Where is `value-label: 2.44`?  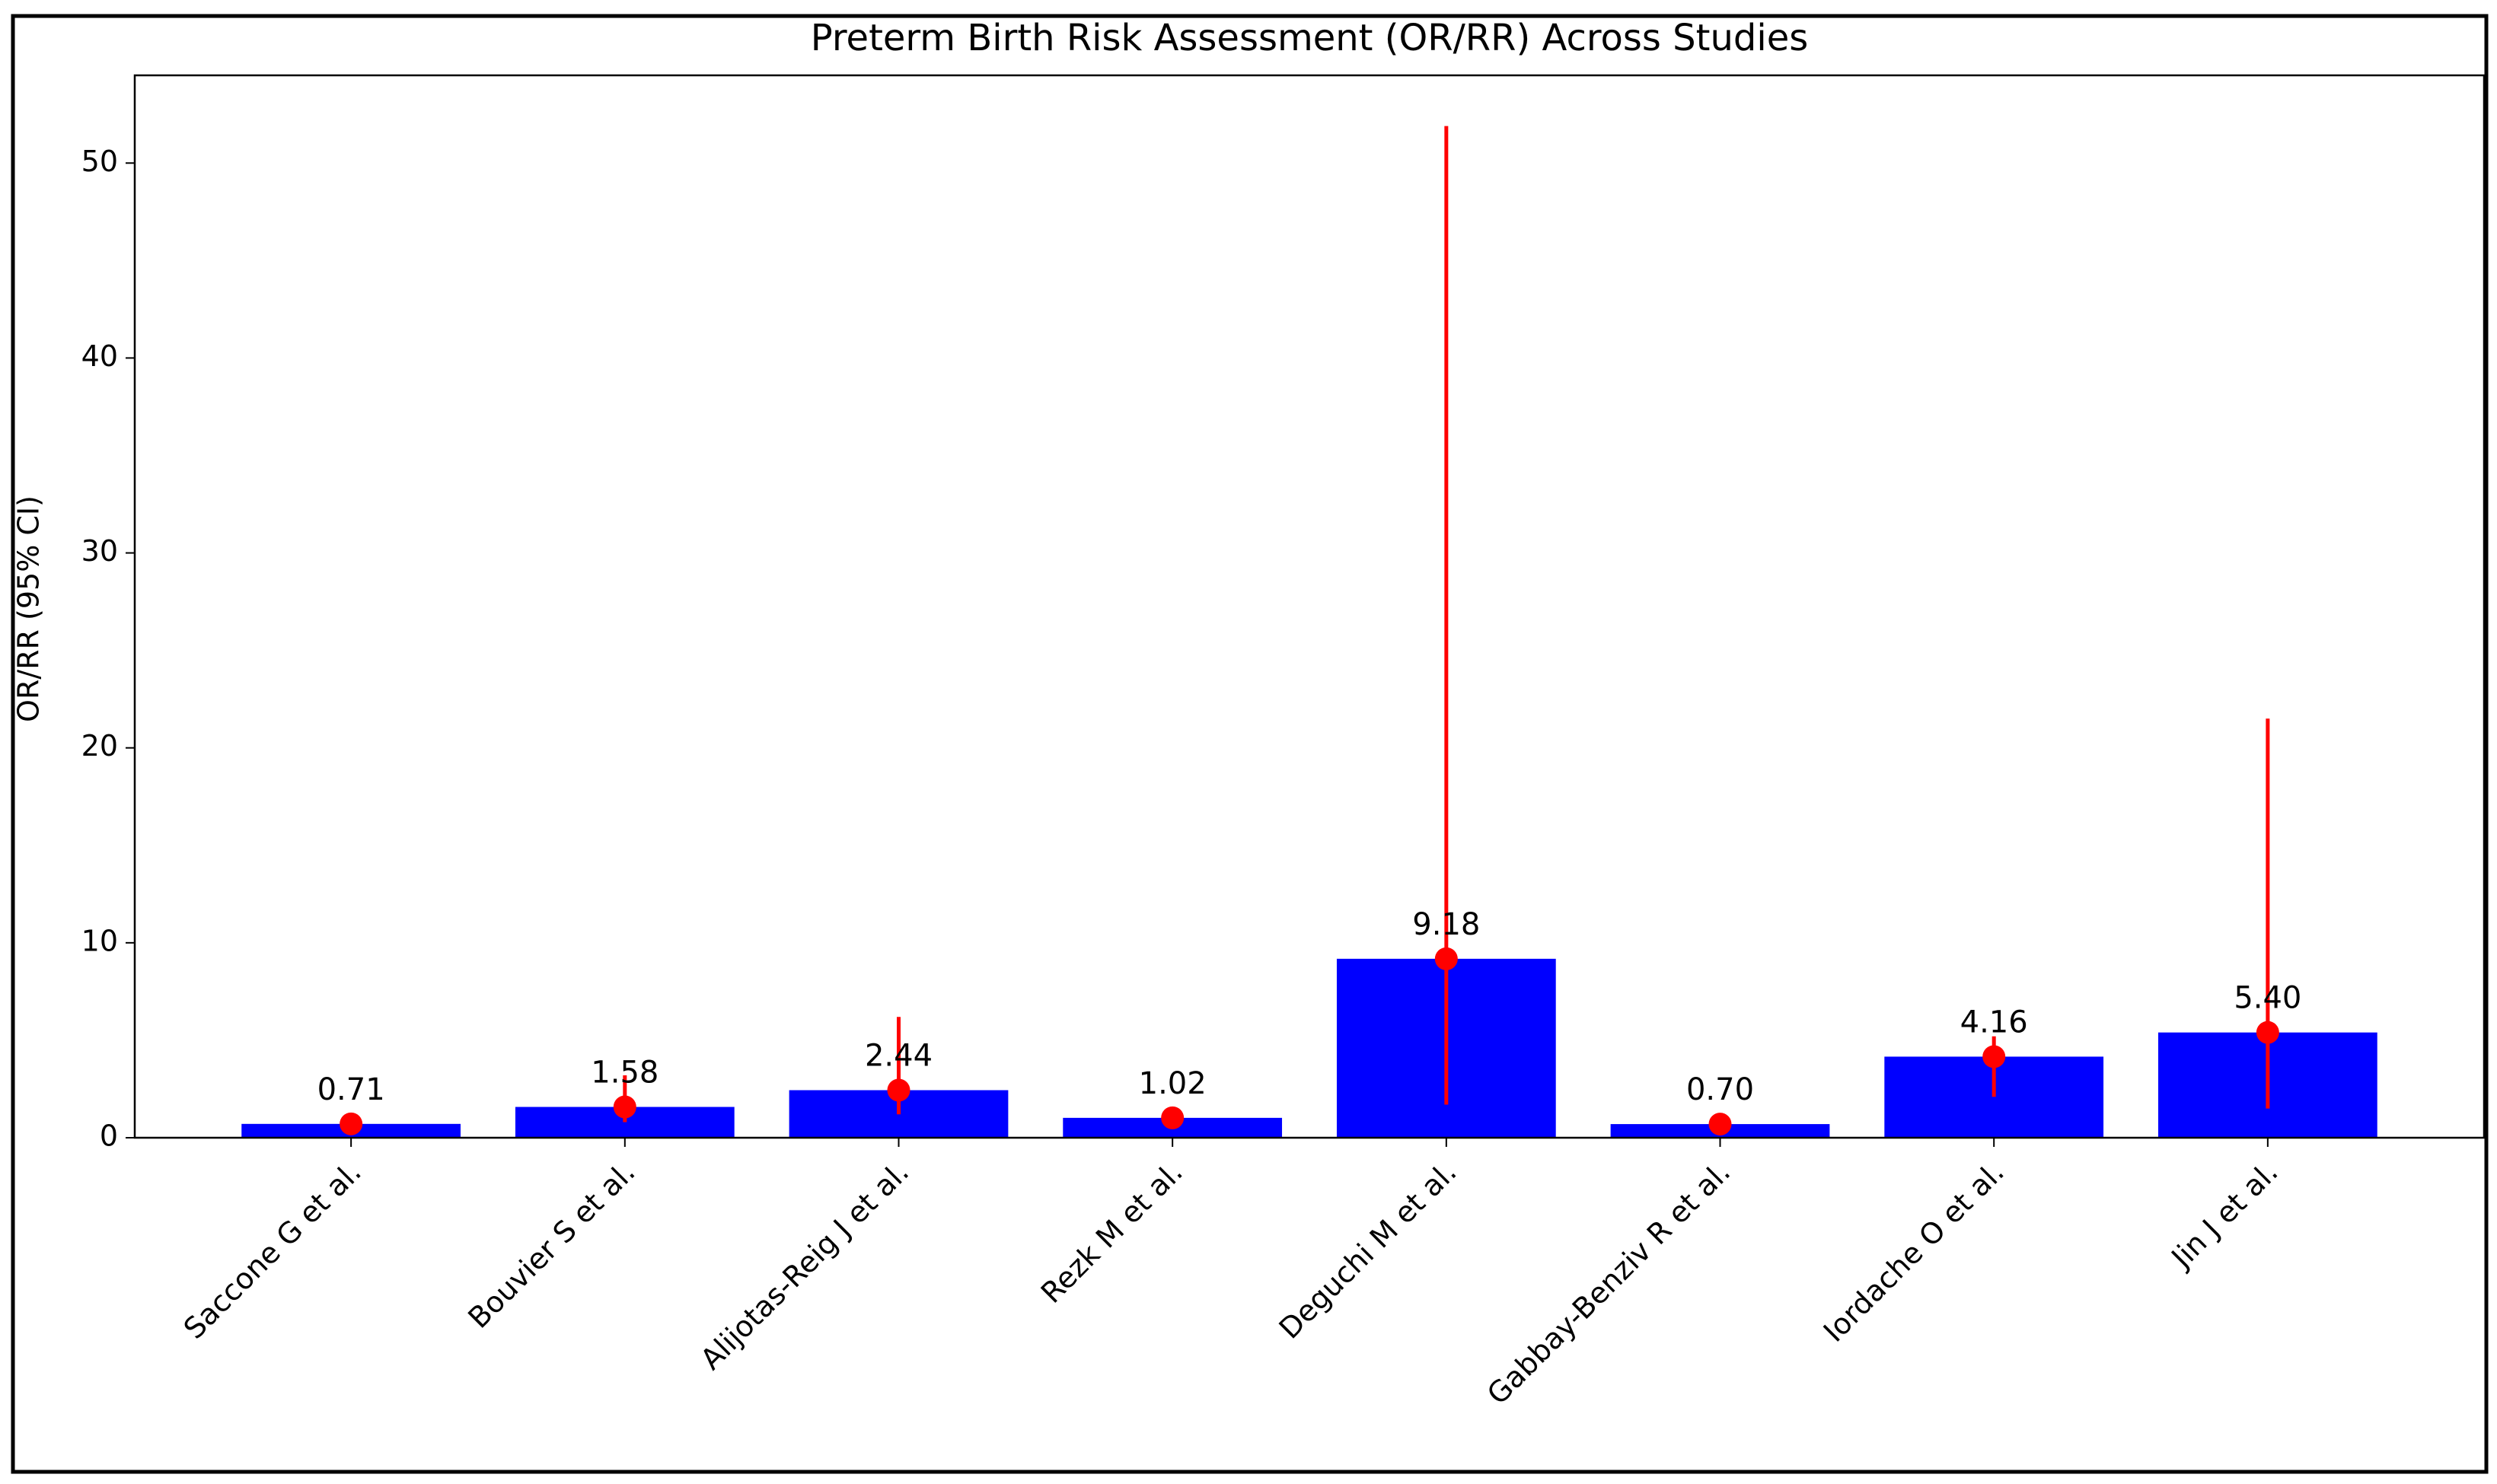
value-label: 2.44 is located at coordinates (899, 1057).